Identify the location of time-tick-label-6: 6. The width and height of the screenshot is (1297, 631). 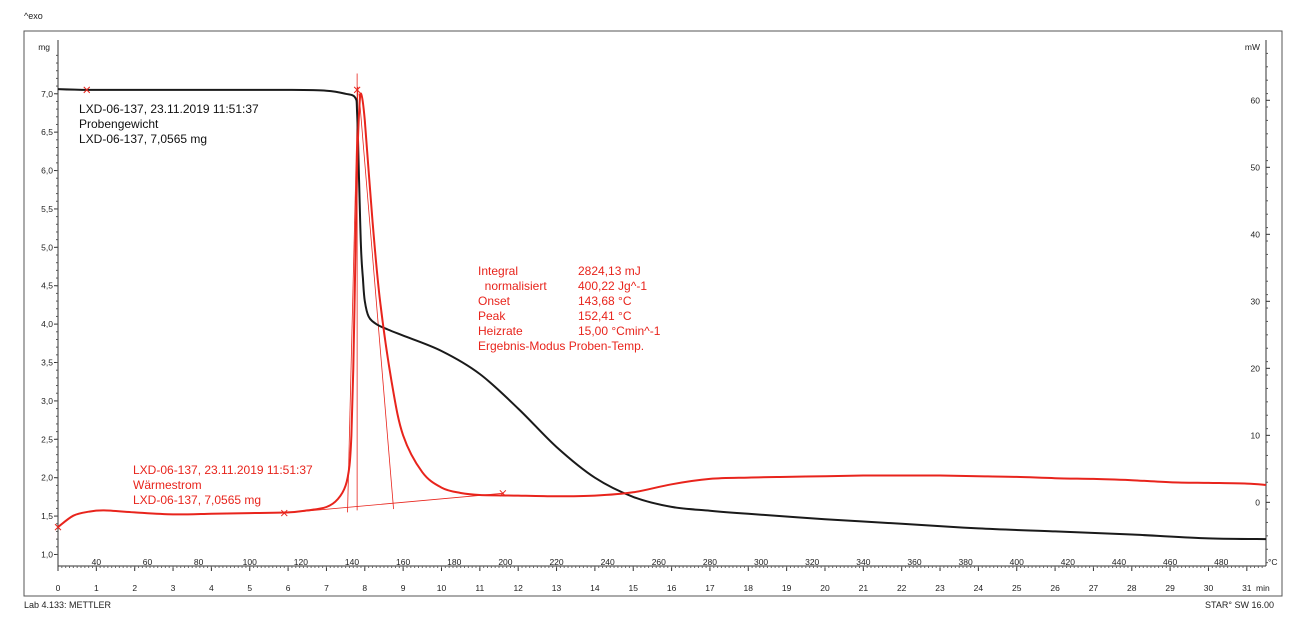
(288, 588).